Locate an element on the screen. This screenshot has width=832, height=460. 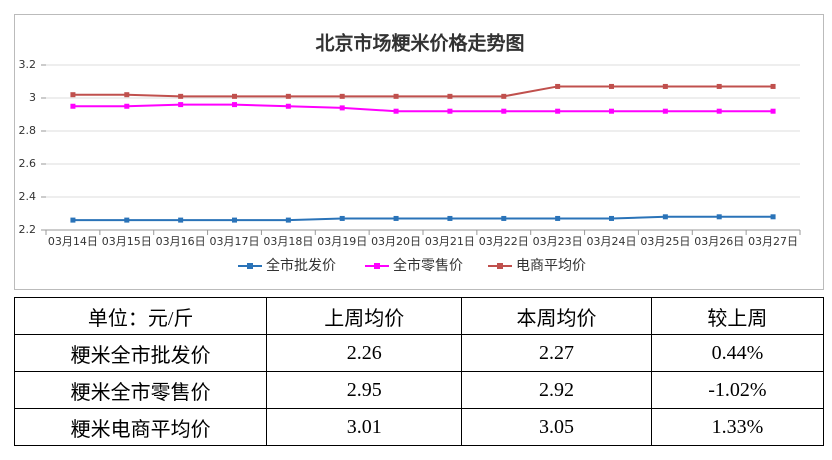
table-cell: 粳米全市批发价 is located at coordinates (140, 353).